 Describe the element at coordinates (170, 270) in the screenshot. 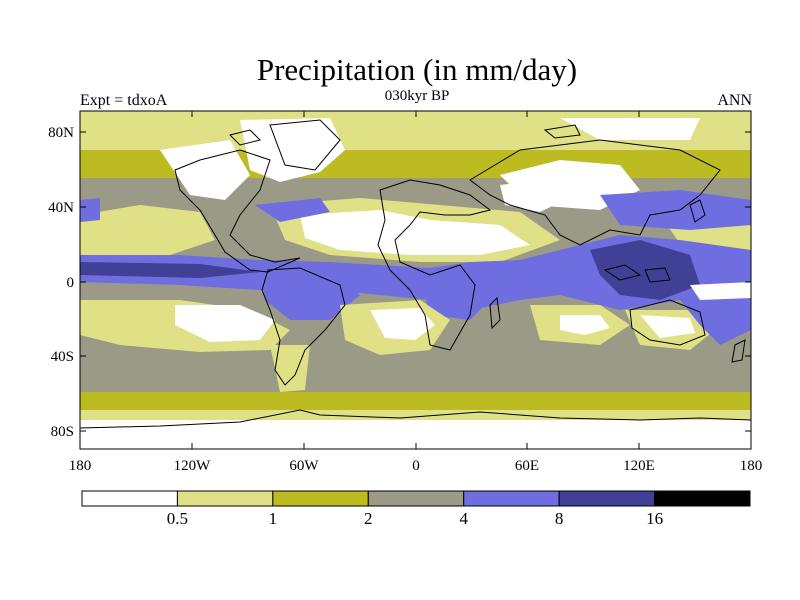

I see `itcz-dark` at that location.